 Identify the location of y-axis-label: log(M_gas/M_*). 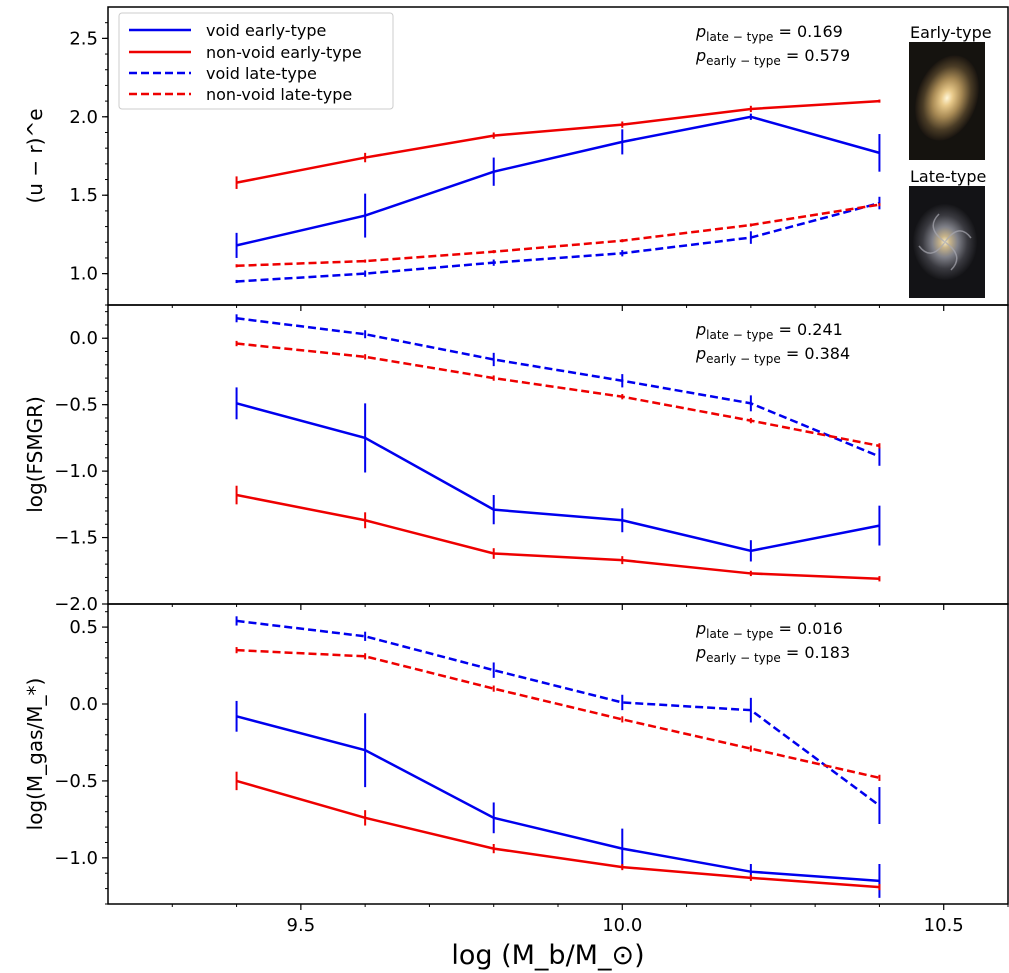
(35, 754).